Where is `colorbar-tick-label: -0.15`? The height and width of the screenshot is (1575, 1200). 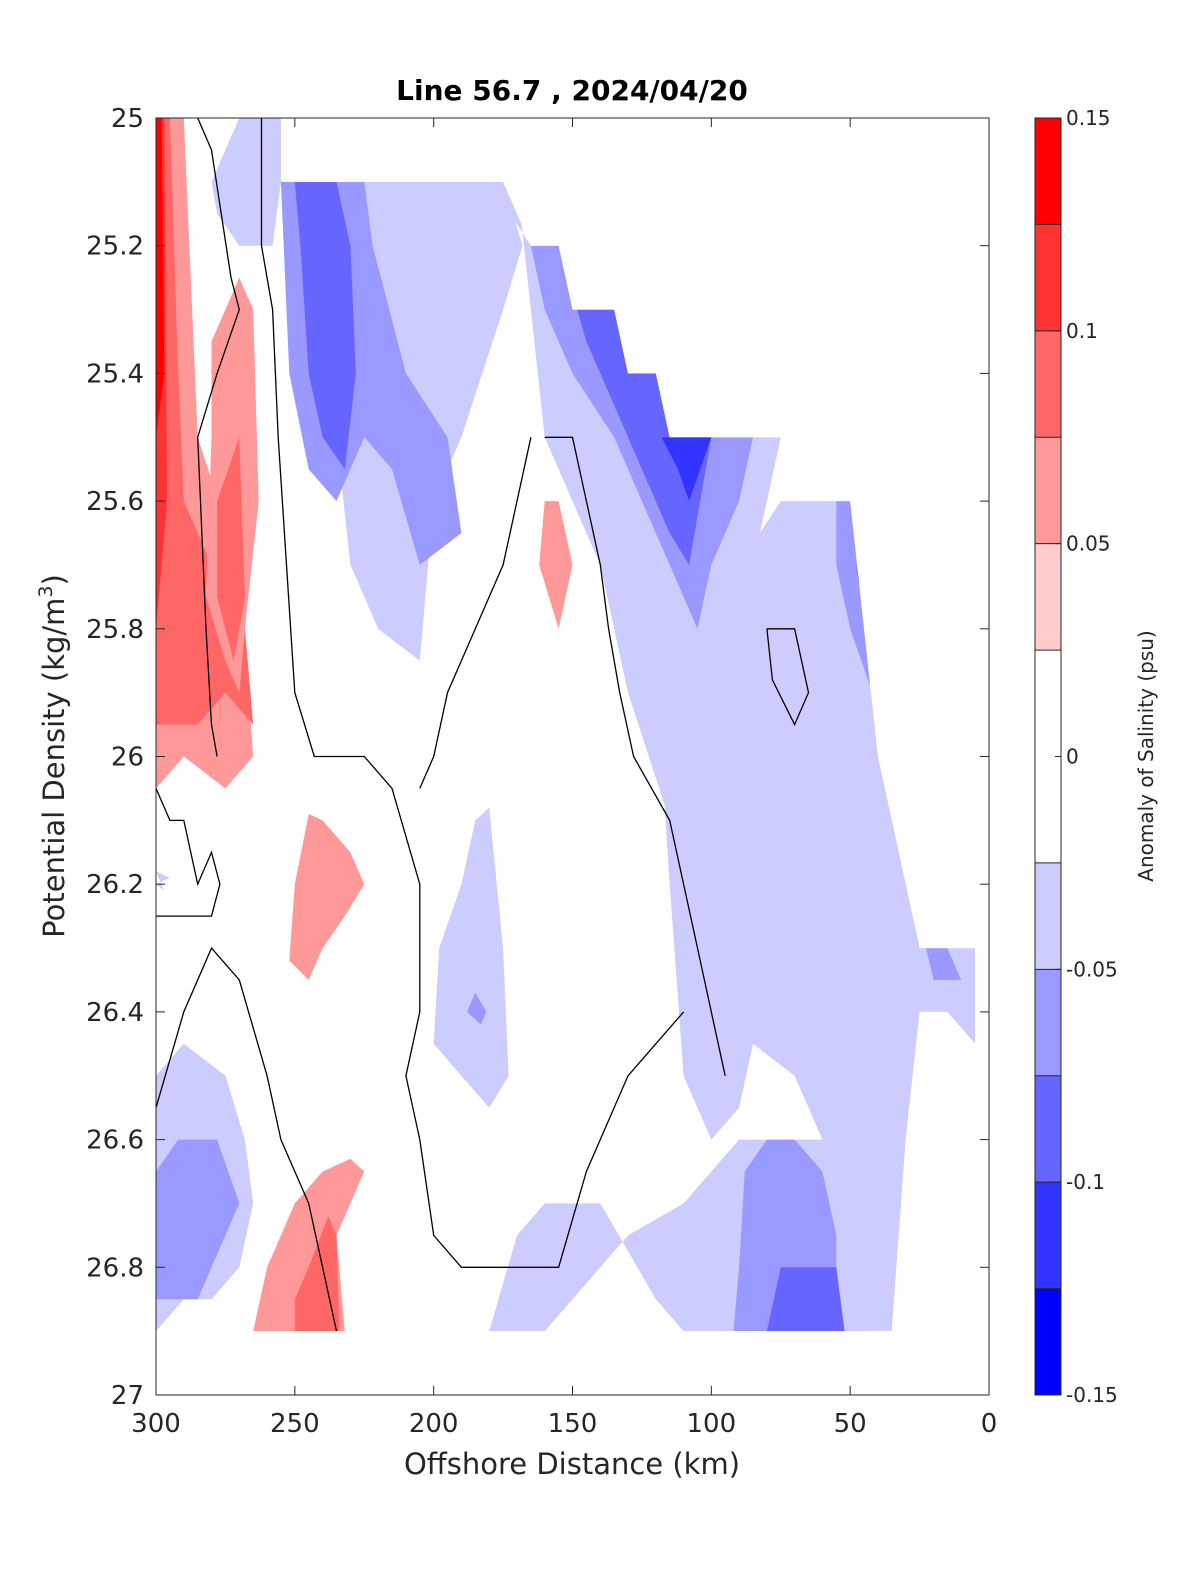 colorbar-tick-label: -0.15 is located at coordinates (1092, 1395).